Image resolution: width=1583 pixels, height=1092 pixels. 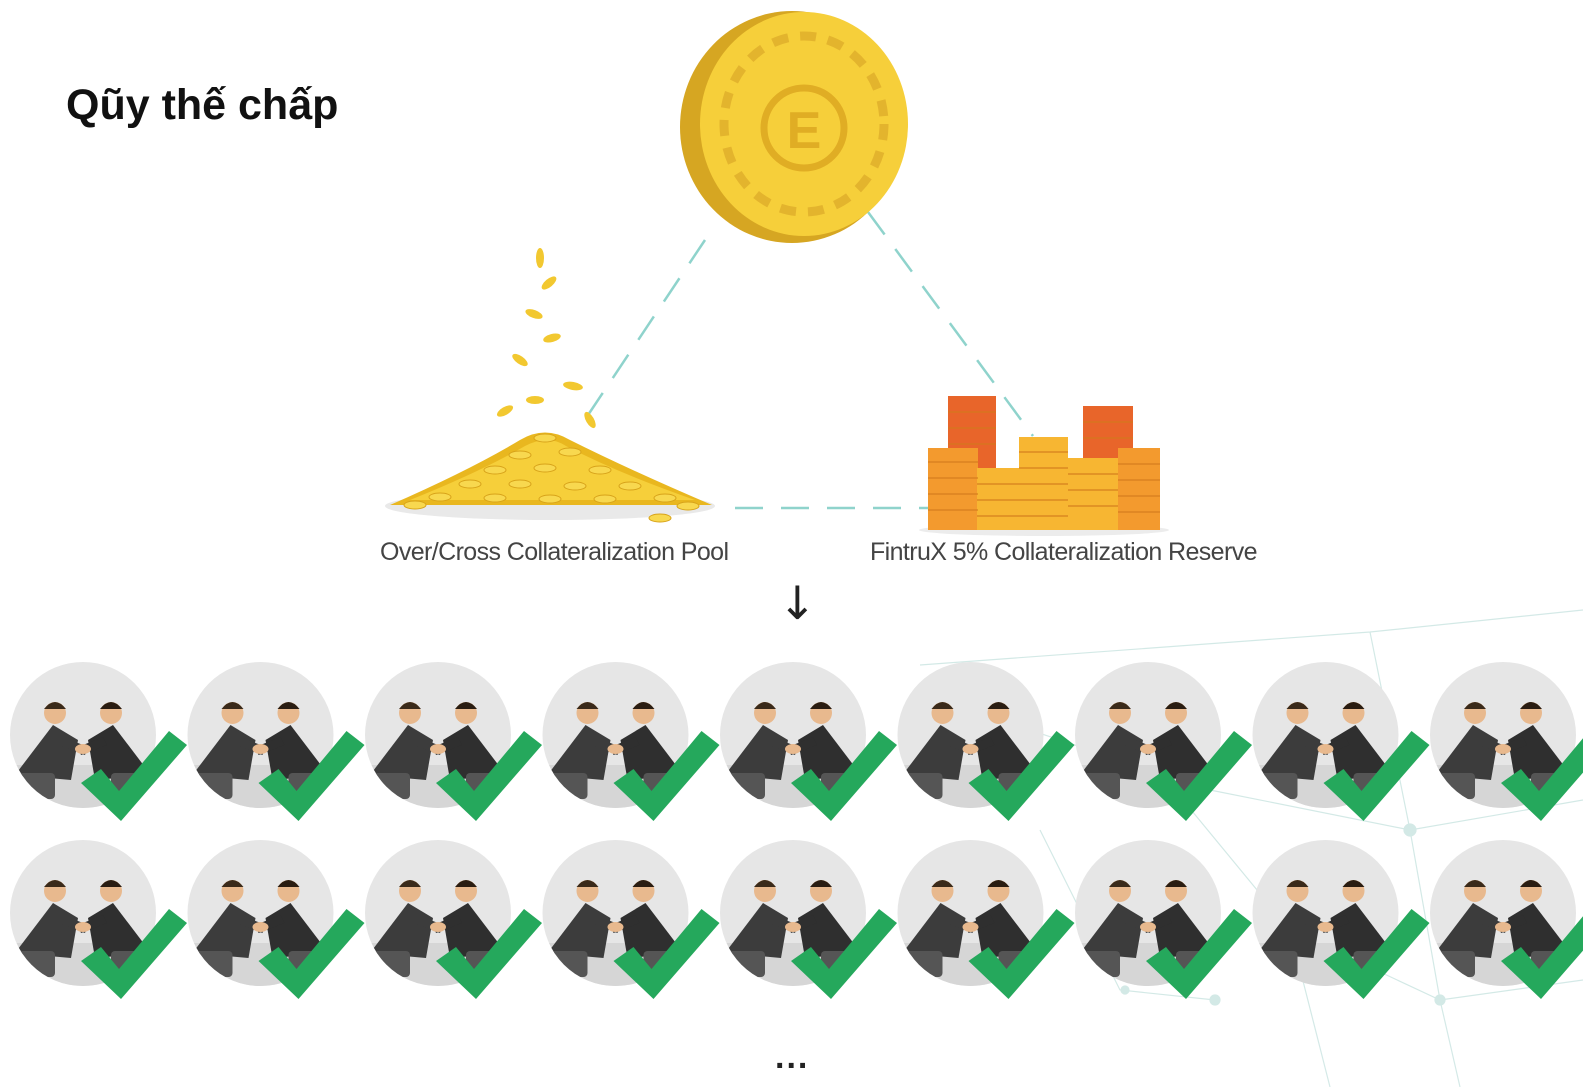 What do you see at coordinates (805, 360) in the screenshot?
I see `connector-lines` at bounding box center [805, 360].